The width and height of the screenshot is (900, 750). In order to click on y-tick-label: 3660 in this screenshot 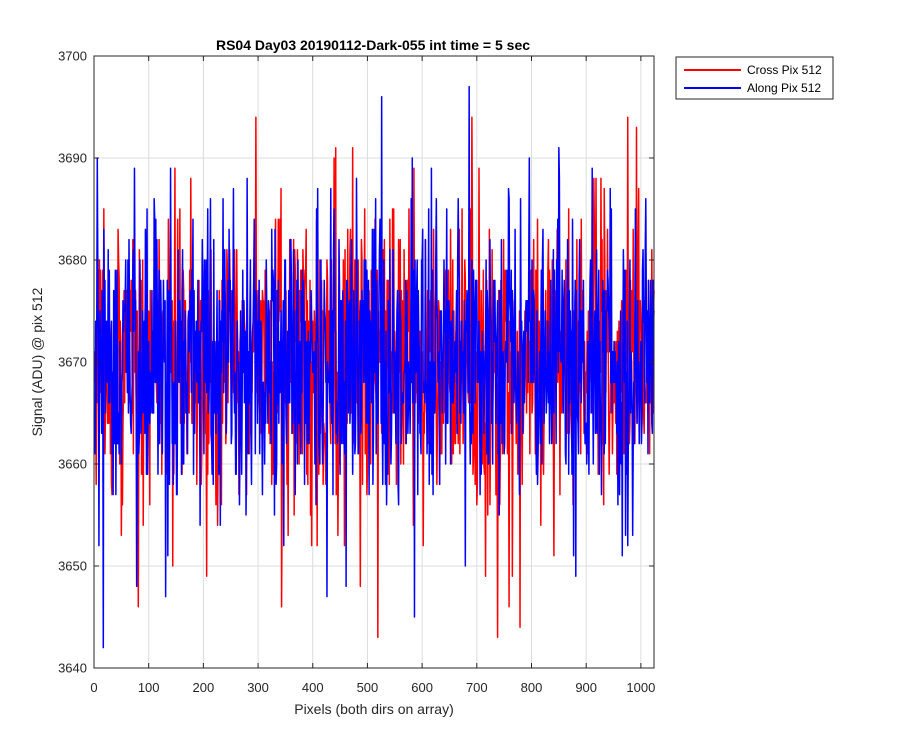, I will do `click(72, 464)`.